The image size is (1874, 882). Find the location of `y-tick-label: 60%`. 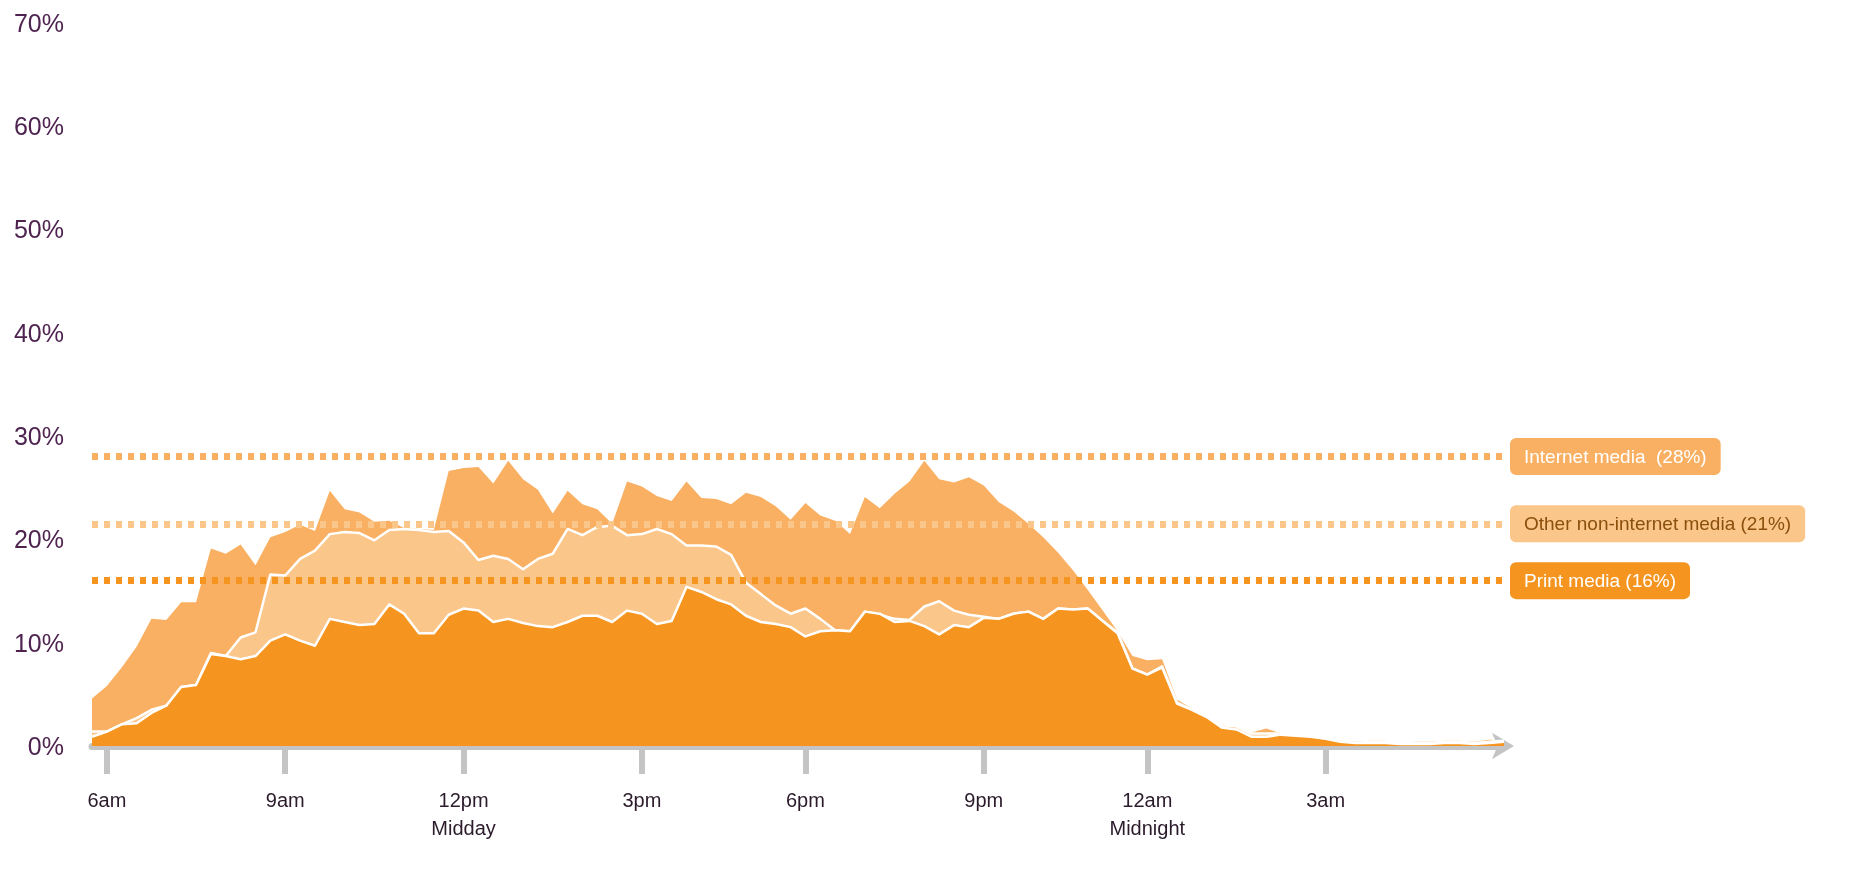

y-tick-label: 60% is located at coordinates (38, 125).